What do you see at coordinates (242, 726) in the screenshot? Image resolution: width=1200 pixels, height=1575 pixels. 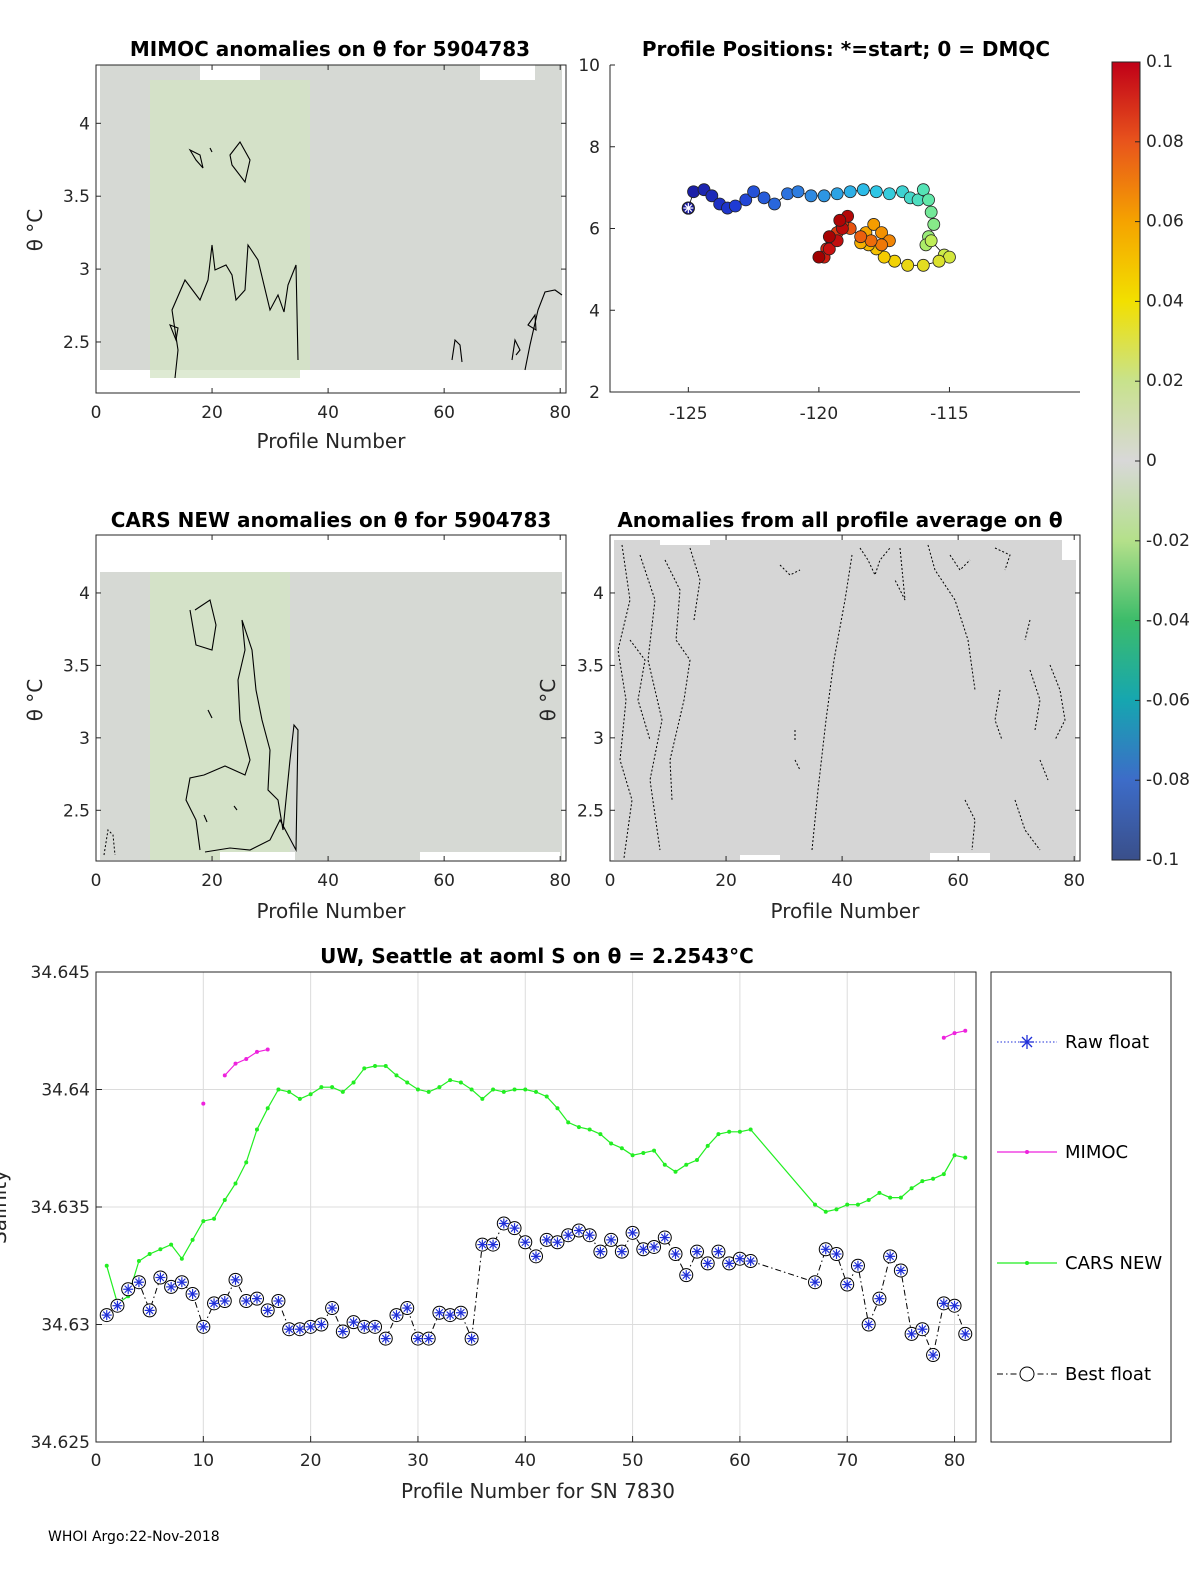 I see `cars-contours` at bounding box center [242, 726].